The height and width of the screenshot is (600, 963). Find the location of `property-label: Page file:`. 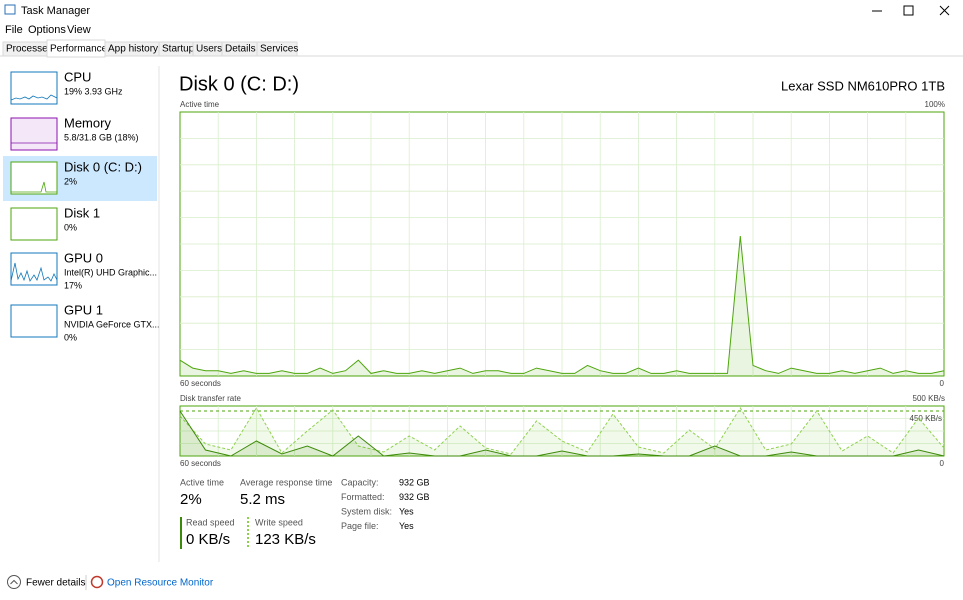

property-label: Page file: is located at coordinates (360, 526).